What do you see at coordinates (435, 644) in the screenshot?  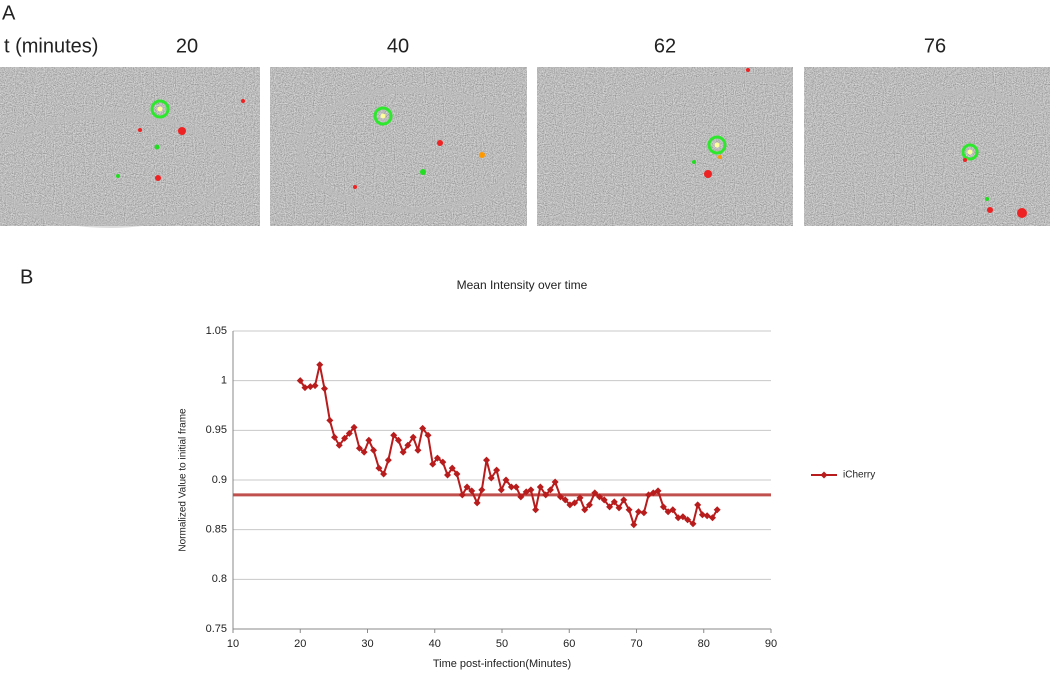 I see `x-tick-label: 40` at bounding box center [435, 644].